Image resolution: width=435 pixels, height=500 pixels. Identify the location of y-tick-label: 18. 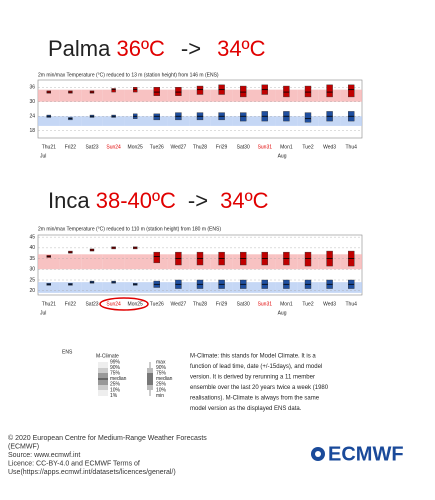
(32, 131).